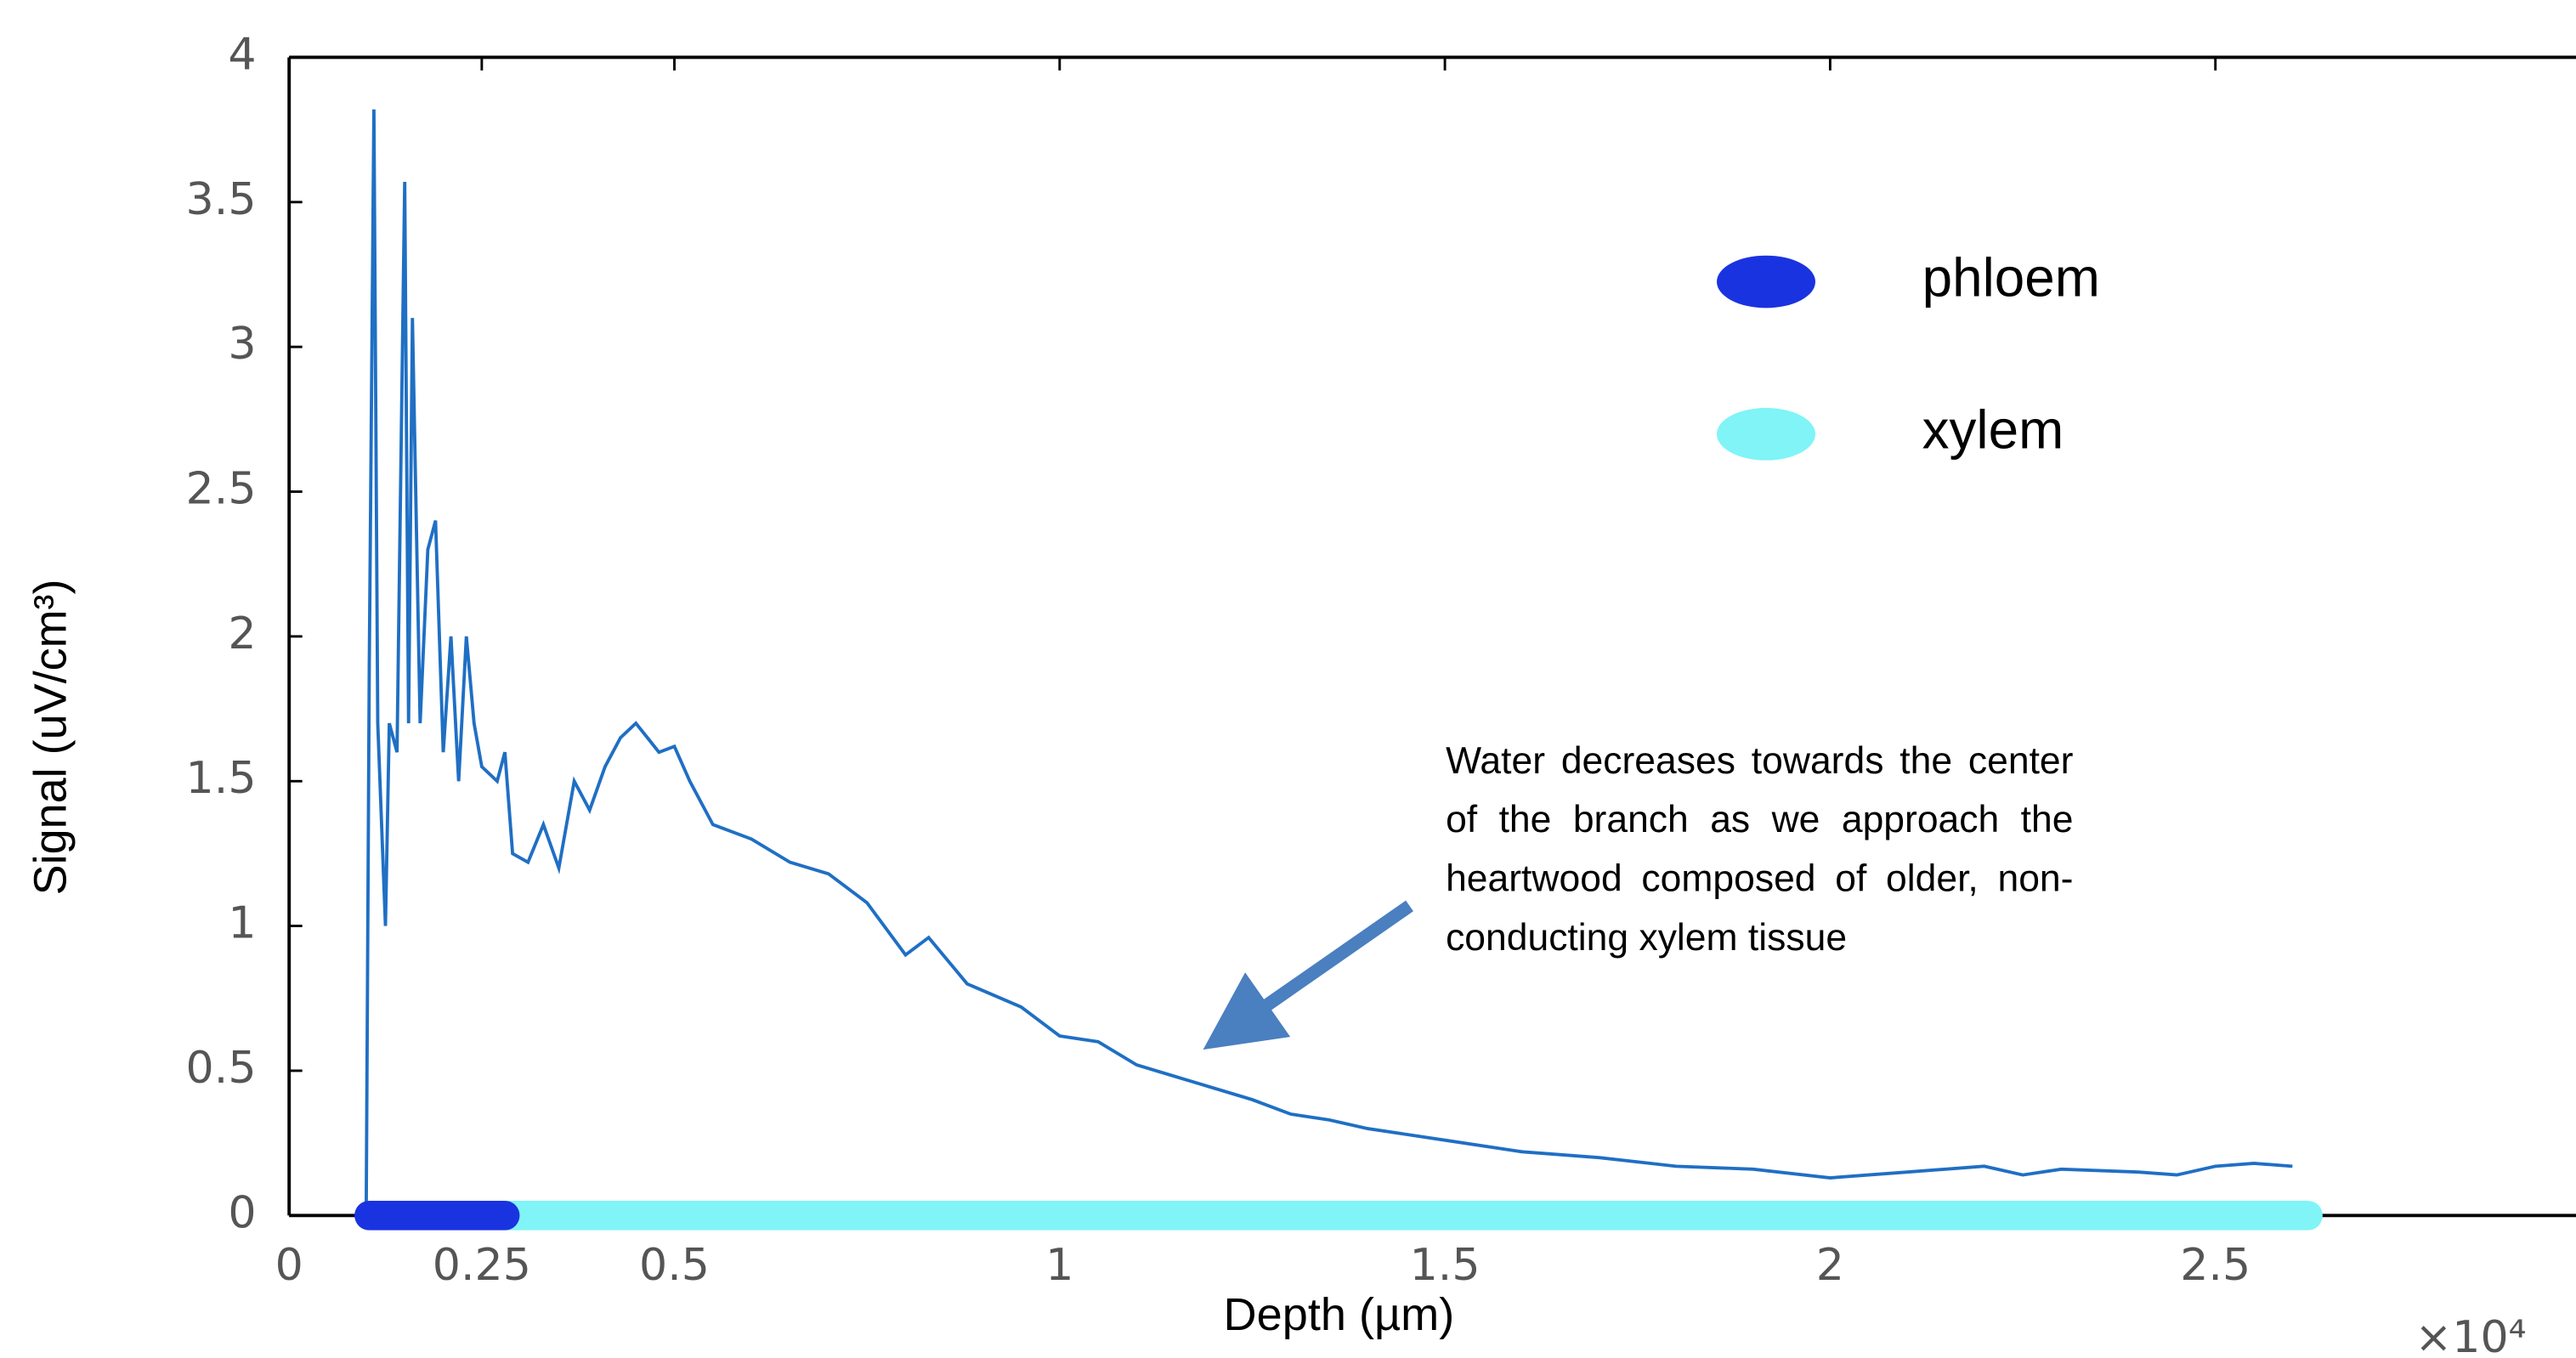 The width and height of the screenshot is (2576, 1358). I want to click on x-tick-label: 2.5, so click(2215, 1265).